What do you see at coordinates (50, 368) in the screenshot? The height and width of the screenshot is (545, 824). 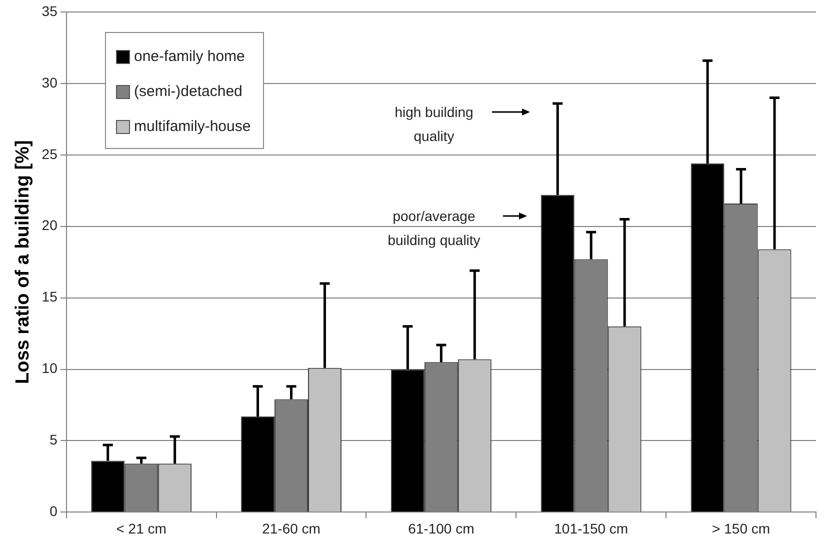 I see `y-tick-label: 10` at bounding box center [50, 368].